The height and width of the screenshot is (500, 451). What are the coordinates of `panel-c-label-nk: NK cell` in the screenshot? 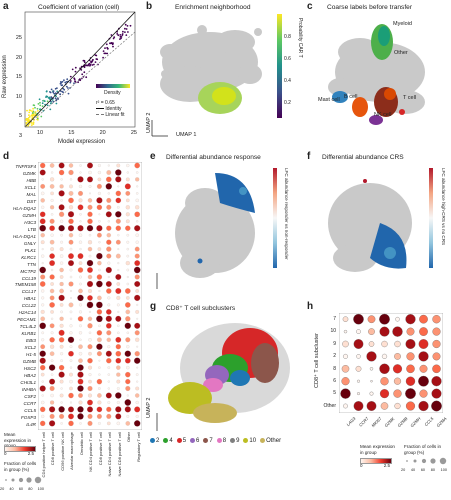 It's located at (383, 115).